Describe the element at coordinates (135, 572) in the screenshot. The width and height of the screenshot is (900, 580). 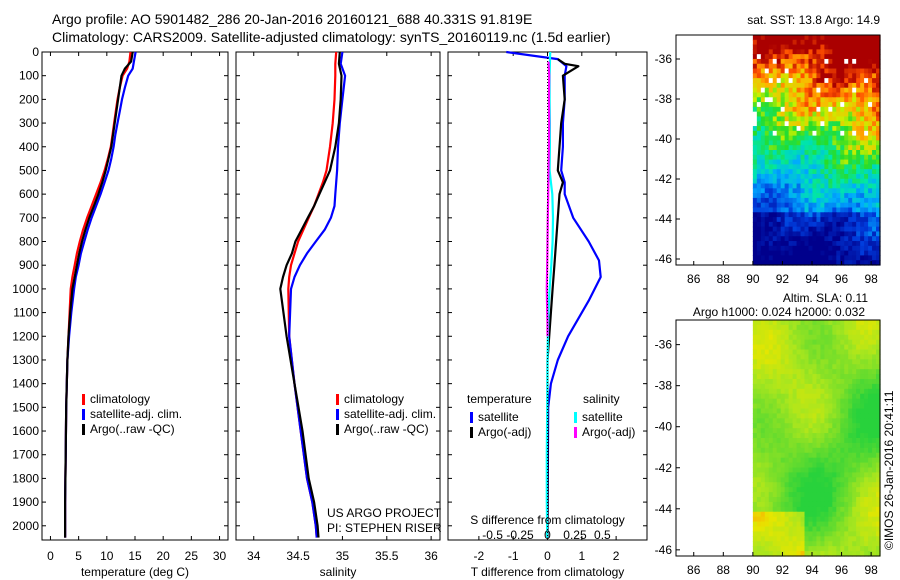
I see `x-axis-label: temperature (deg C)` at that location.